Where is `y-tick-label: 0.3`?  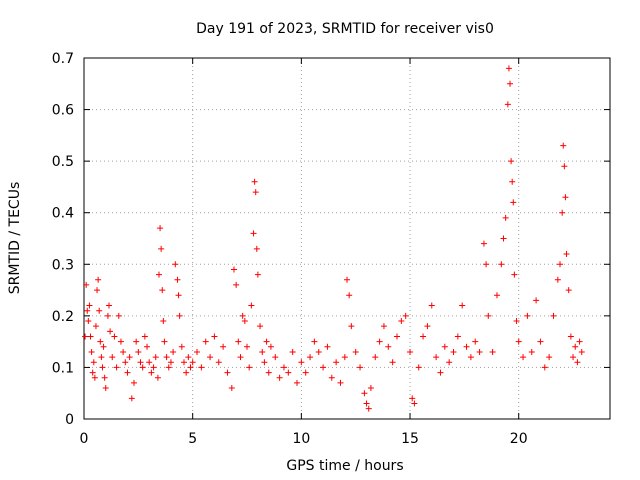 y-tick-label: 0.3 is located at coordinates (63, 265).